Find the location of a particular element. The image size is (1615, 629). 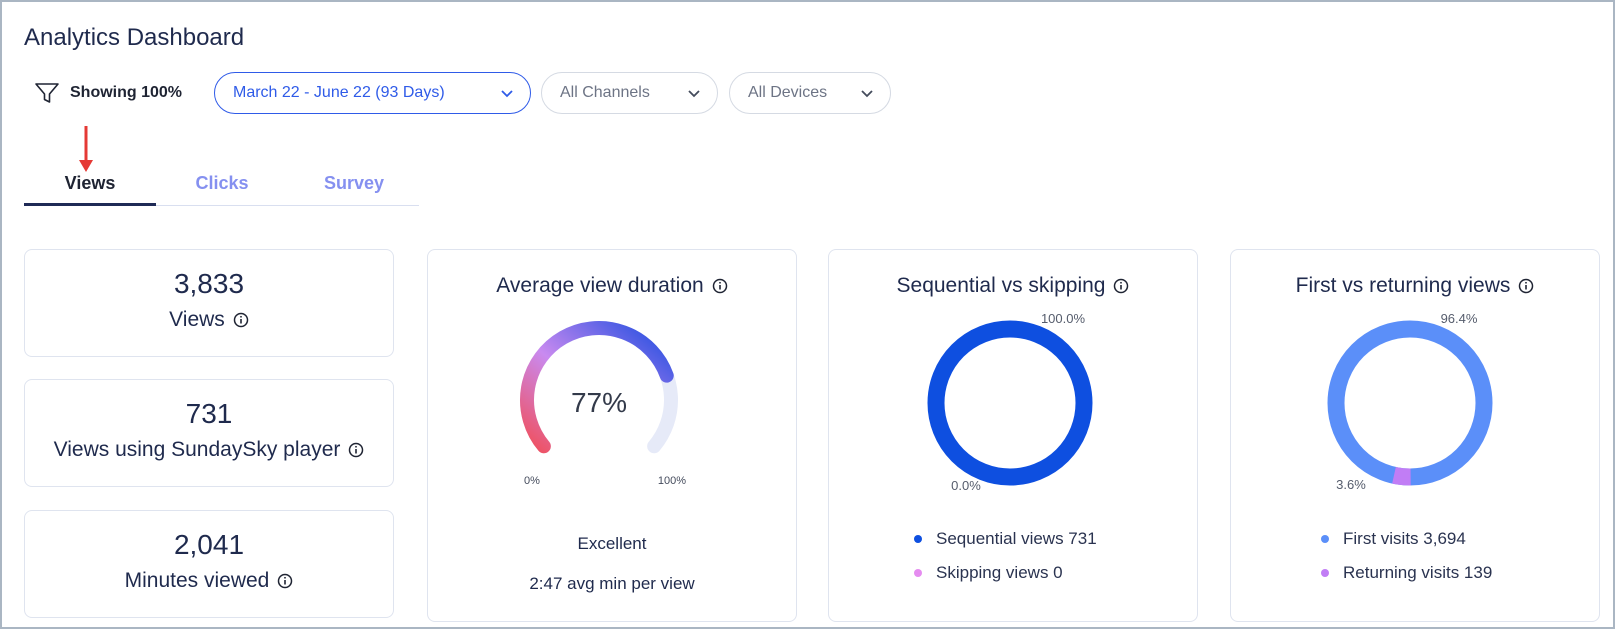

card-title-row: Sequential vs skipping is located at coordinates (1013, 286).